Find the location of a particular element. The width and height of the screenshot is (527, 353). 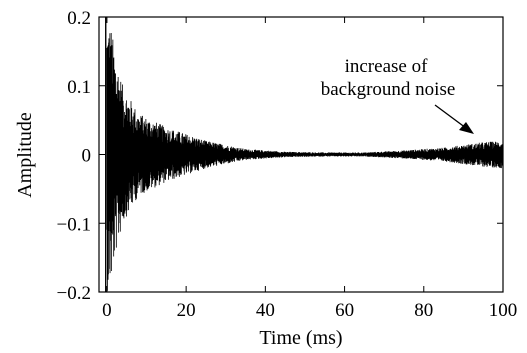

x-tick-label: 60 is located at coordinates (344, 310).